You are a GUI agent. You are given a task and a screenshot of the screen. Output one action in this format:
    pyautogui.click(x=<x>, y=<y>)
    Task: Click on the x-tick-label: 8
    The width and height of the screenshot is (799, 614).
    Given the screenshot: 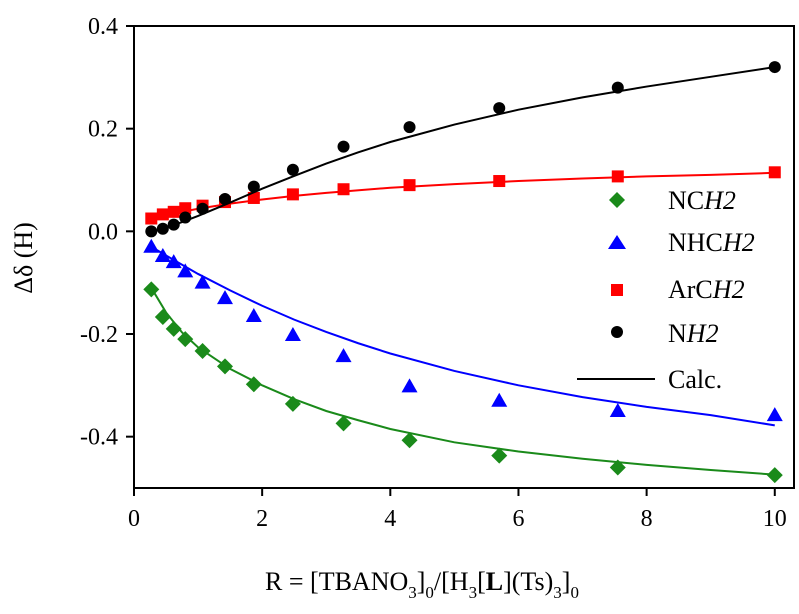 What is the action you would take?
    pyautogui.click(x=647, y=519)
    